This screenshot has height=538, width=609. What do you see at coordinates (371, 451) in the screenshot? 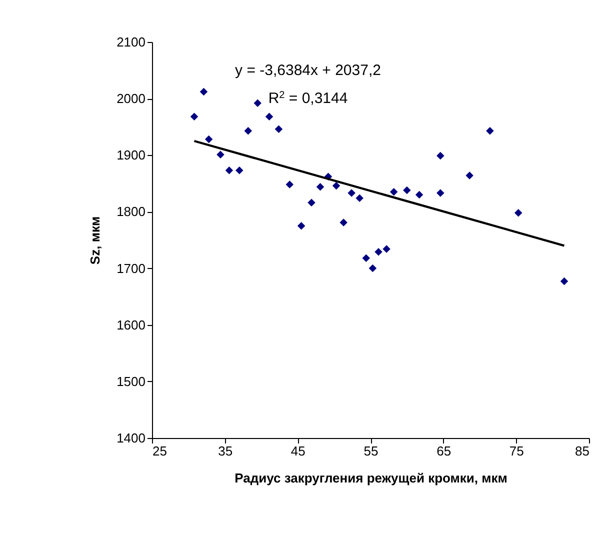
I see `x-tick-label: 55` at bounding box center [371, 451].